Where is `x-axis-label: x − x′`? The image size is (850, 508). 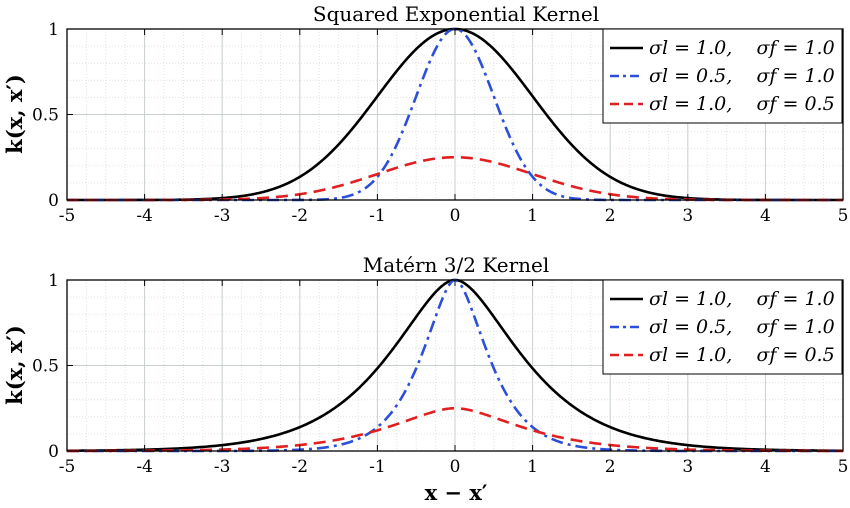 x-axis-label: x − x′ is located at coordinates (456, 492).